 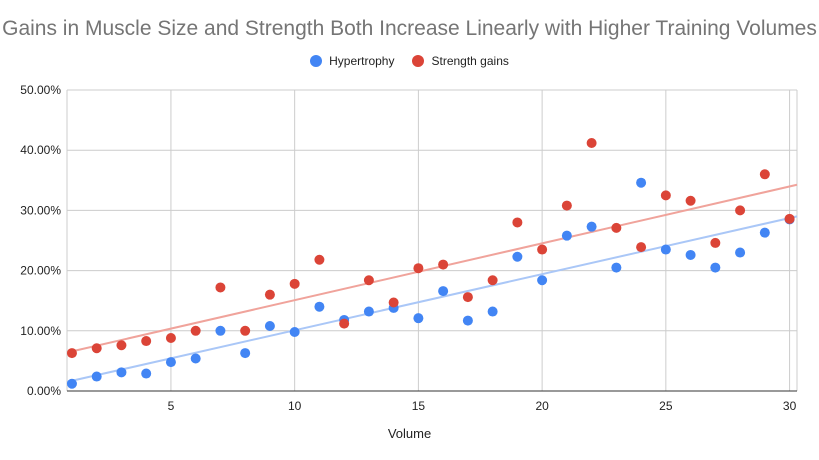 I want to click on y-tick-label: 40.00%, so click(x=40, y=150).